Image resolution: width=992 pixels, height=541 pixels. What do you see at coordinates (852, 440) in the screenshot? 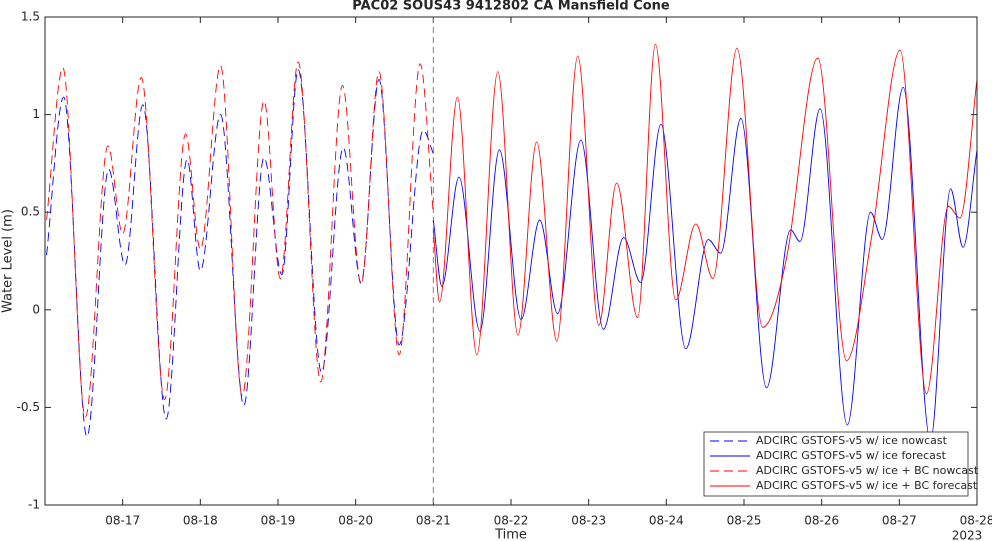
I see `legend-label: ADCIRC GSTOFS-v5 w/ ice nowcast` at bounding box center [852, 440].